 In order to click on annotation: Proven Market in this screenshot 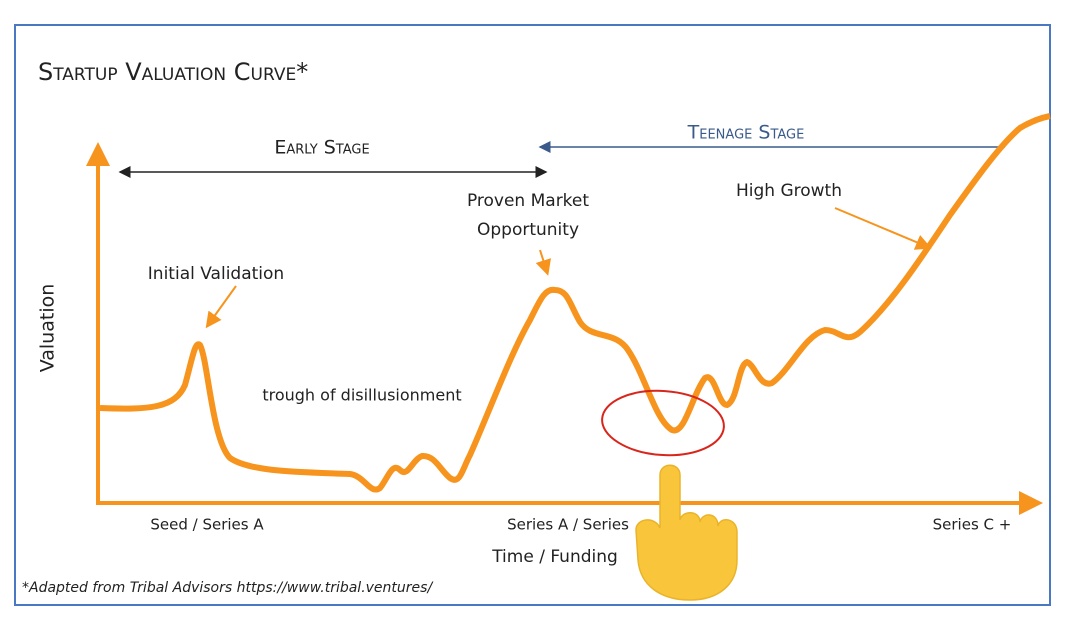, I will do `click(528, 201)`.